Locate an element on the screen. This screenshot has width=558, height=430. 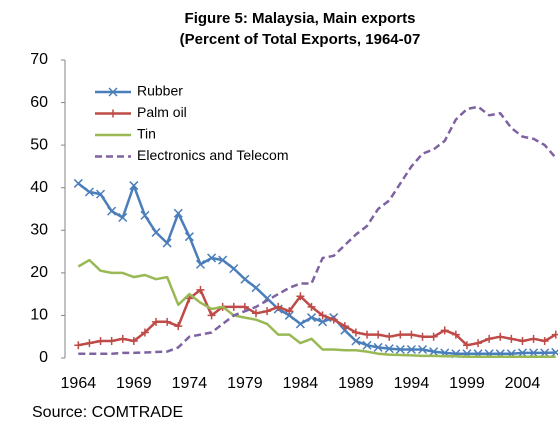
x-tick-label: 1999 is located at coordinates (467, 383).